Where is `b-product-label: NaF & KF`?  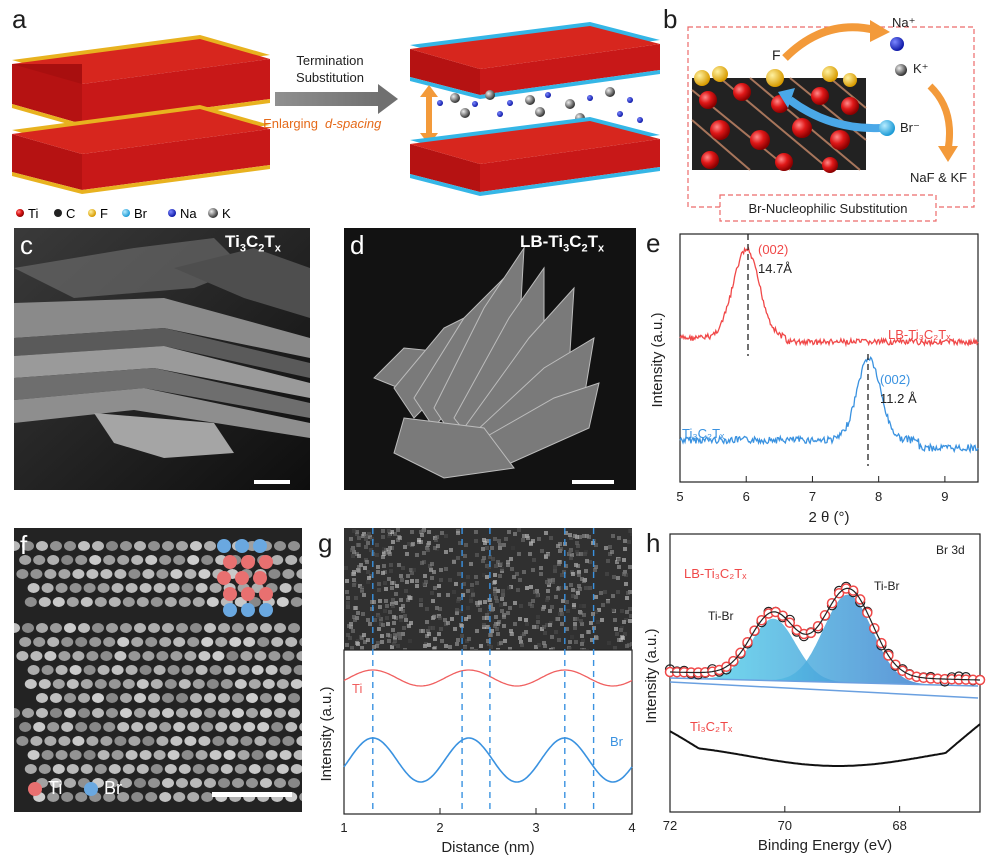
b-product-label: NaF & KF is located at coordinates (938, 177).